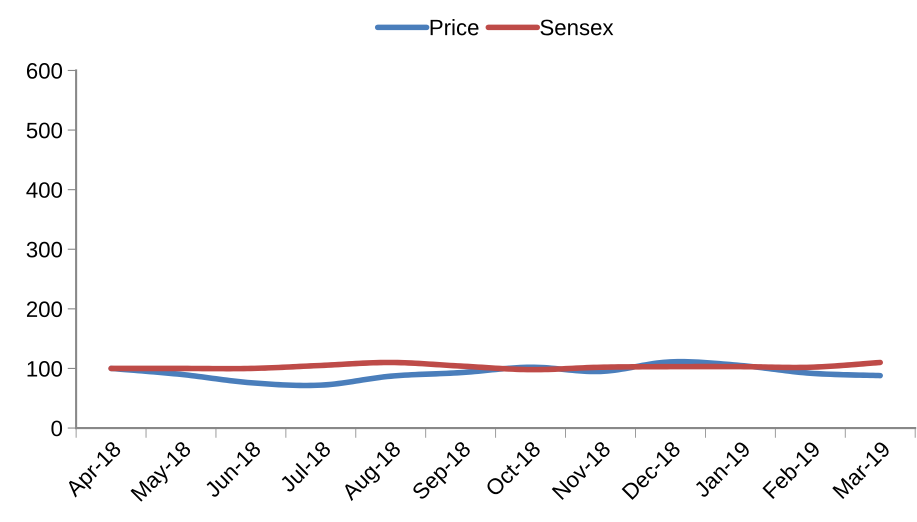 The height and width of the screenshot is (522, 917). What do you see at coordinates (44, 190) in the screenshot?
I see `y-tick-label: 400` at bounding box center [44, 190].